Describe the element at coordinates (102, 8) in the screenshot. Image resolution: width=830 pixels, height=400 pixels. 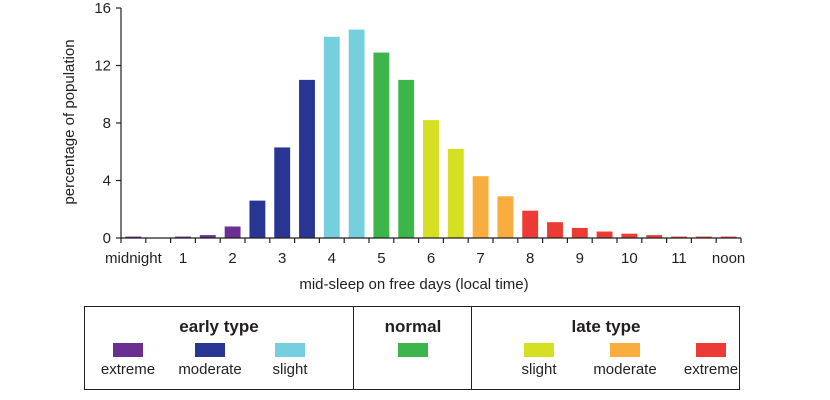
I see `y-tick-label: 16` at that location.